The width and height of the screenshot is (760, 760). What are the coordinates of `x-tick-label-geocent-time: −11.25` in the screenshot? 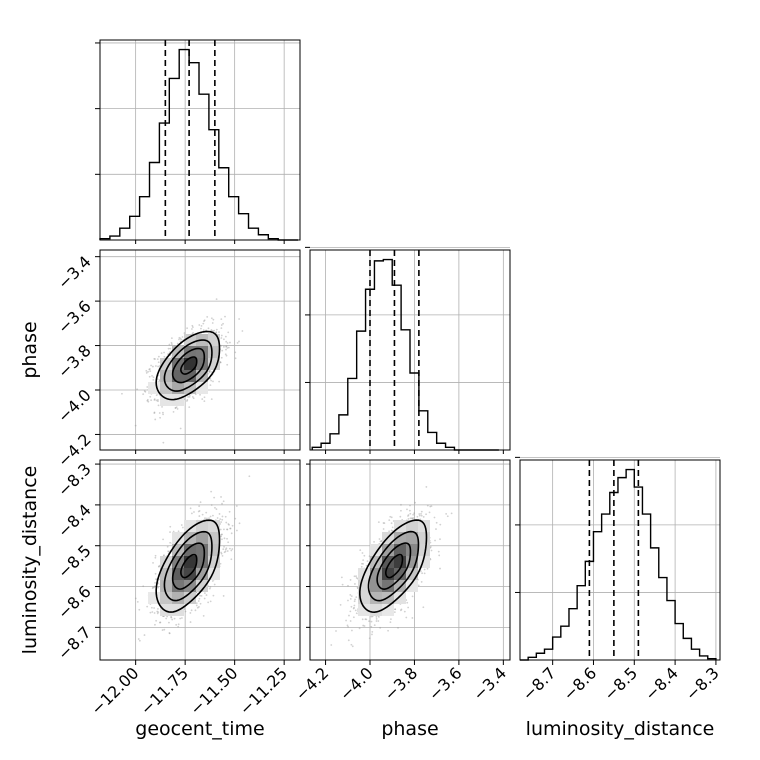 It's located at (263, 690).